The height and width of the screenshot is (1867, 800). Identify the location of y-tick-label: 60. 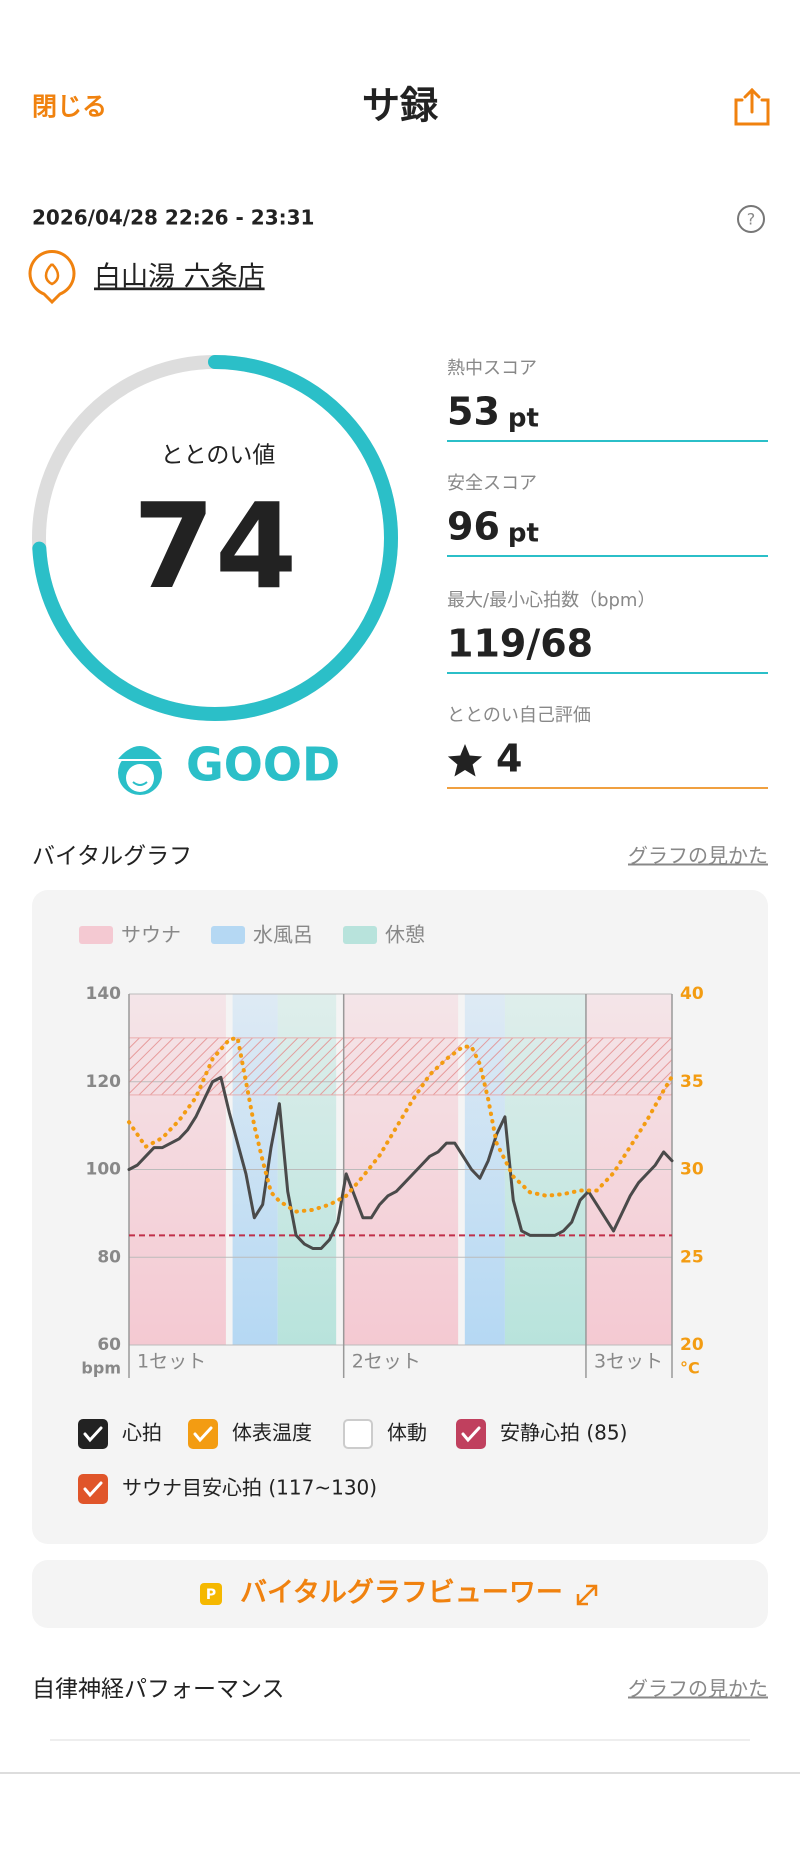
(109, 1345).